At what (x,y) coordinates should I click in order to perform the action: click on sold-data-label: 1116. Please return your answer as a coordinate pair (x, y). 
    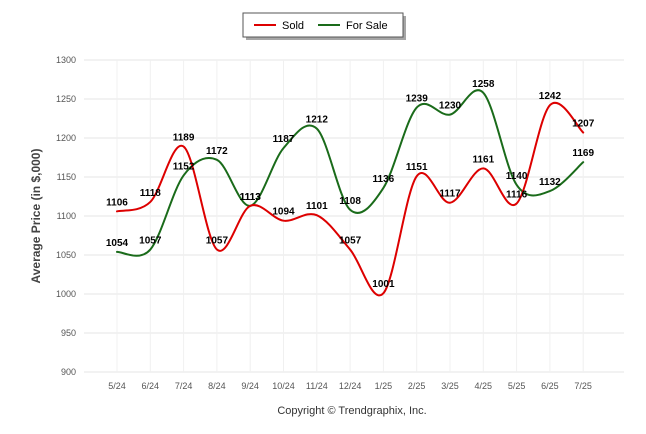
    Looking at the image, I should click on (517, 195).